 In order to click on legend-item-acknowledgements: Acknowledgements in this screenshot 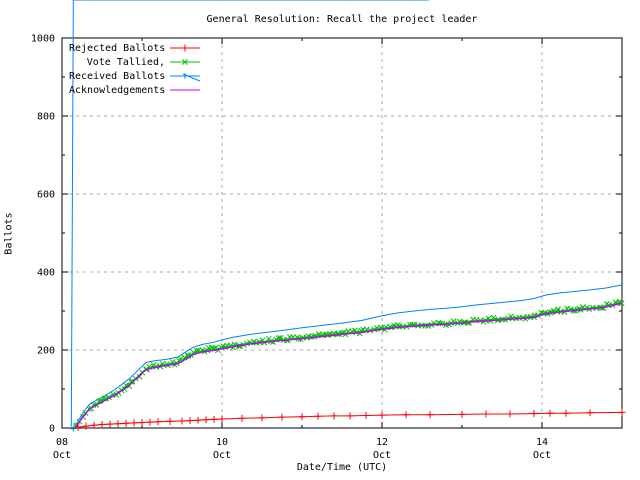, I will do `click(135, 90)`.